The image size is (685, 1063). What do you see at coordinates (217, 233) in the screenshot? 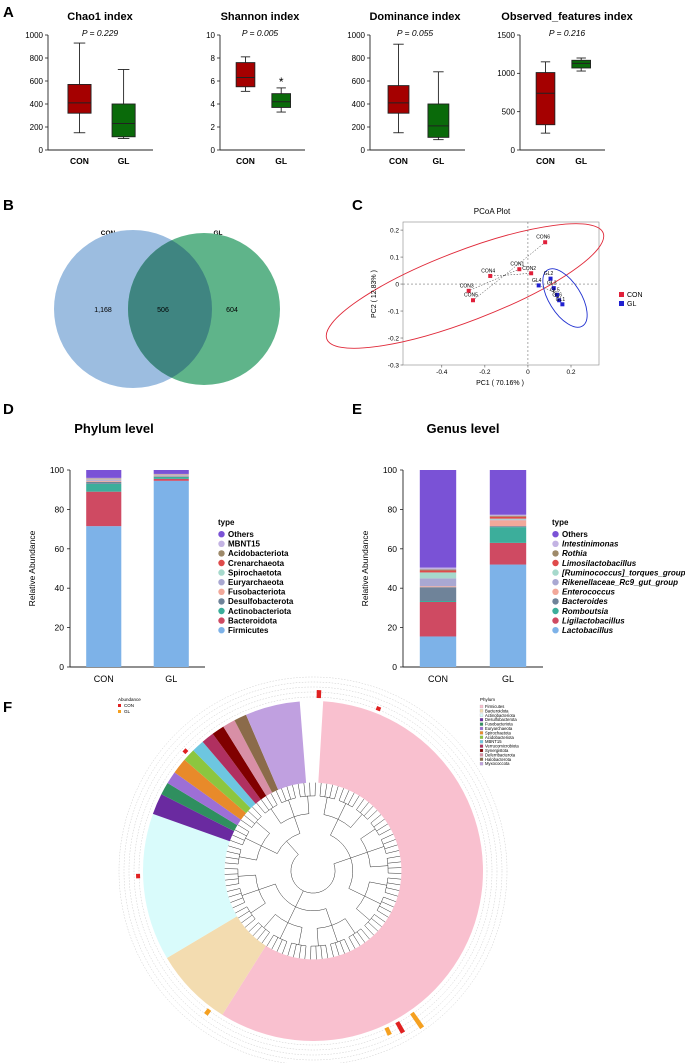
I see `venn-label-gl: GL` at bounding box center [217, 233].